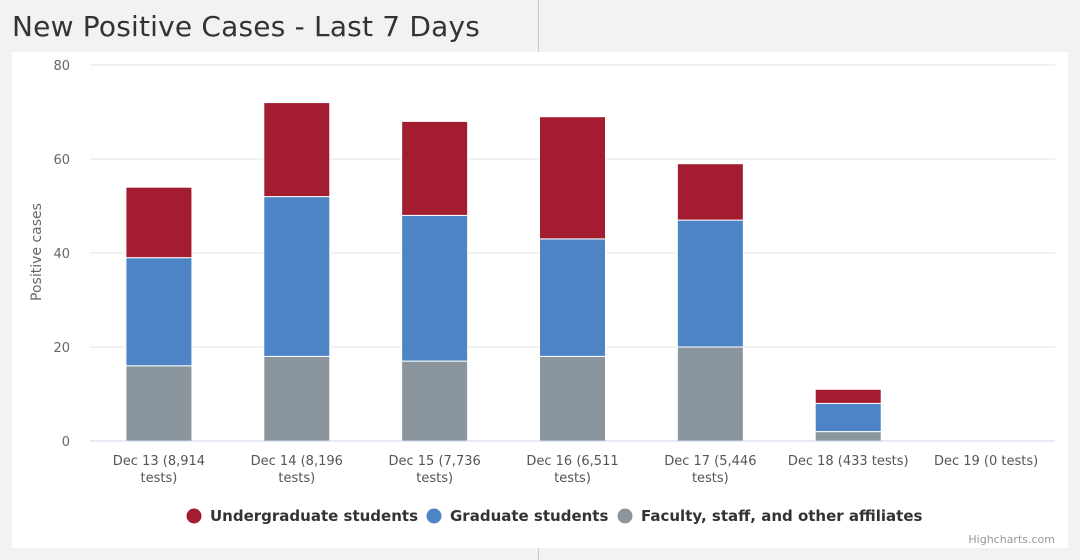 The width and height of the screenshot is (1080, 560). I want to click on y-axis-ticks: 0 20 40 60 80, so click(61, 254).